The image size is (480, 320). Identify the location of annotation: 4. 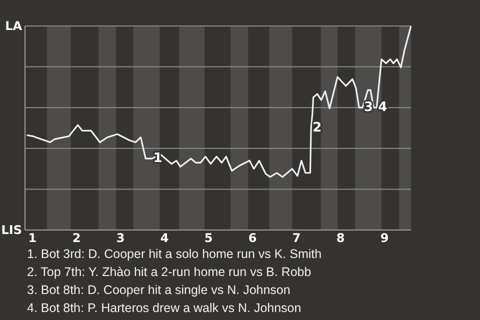
(383, 108).